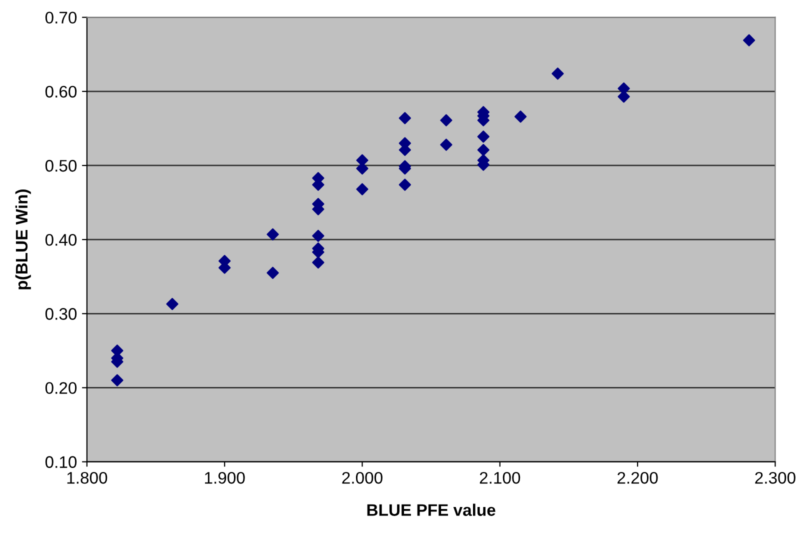 This screenshot has width=805, height=542. What do you see at coordinates (61, 462) in the screenshot?
I see `y-tick-label: 0.10` at bounding box center [61, 462].